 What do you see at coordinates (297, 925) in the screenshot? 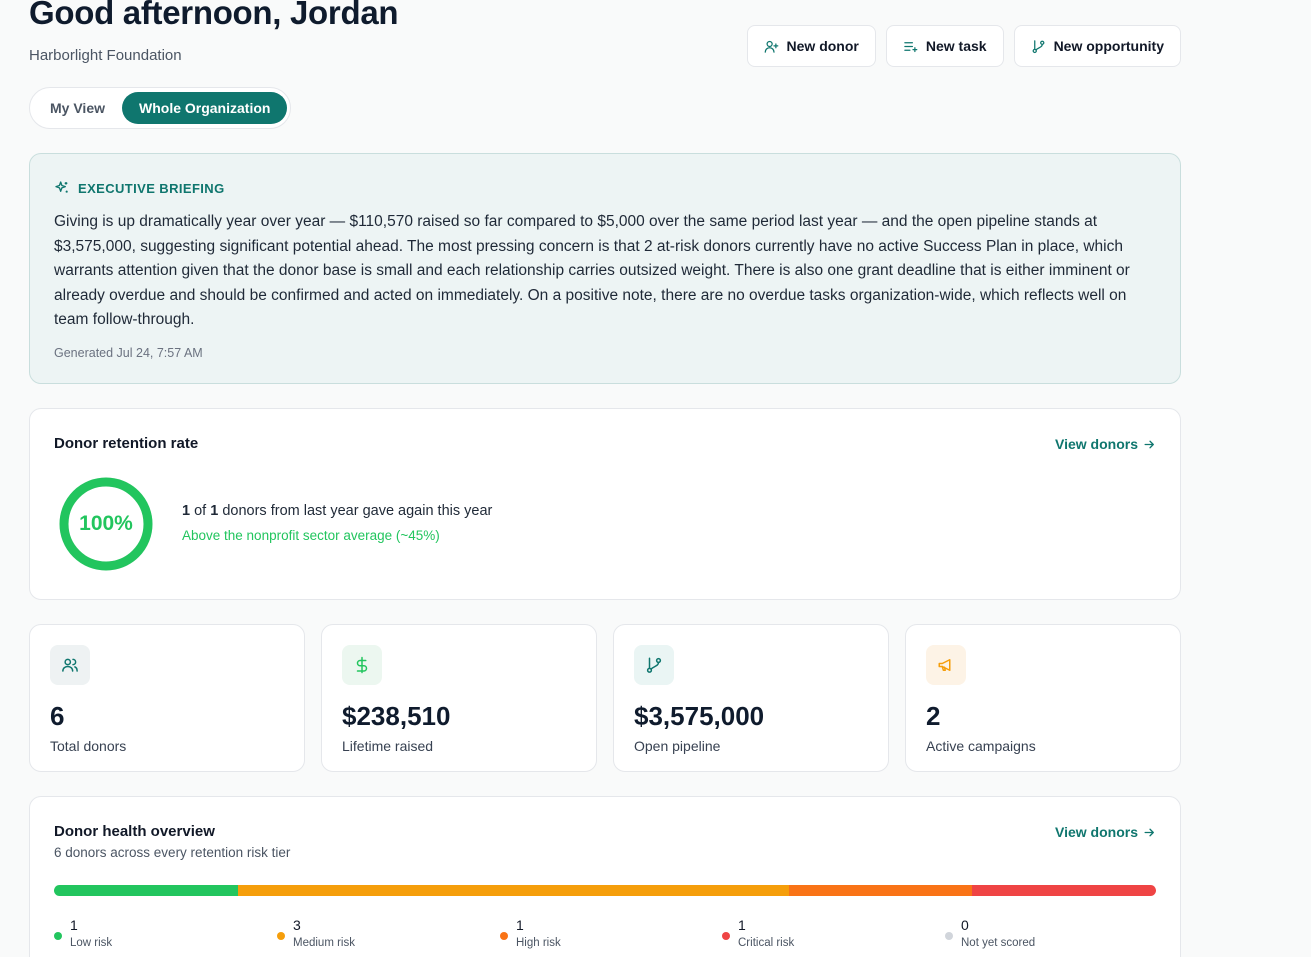
I see `legend-count: 3` at bounding box center [297, 925].